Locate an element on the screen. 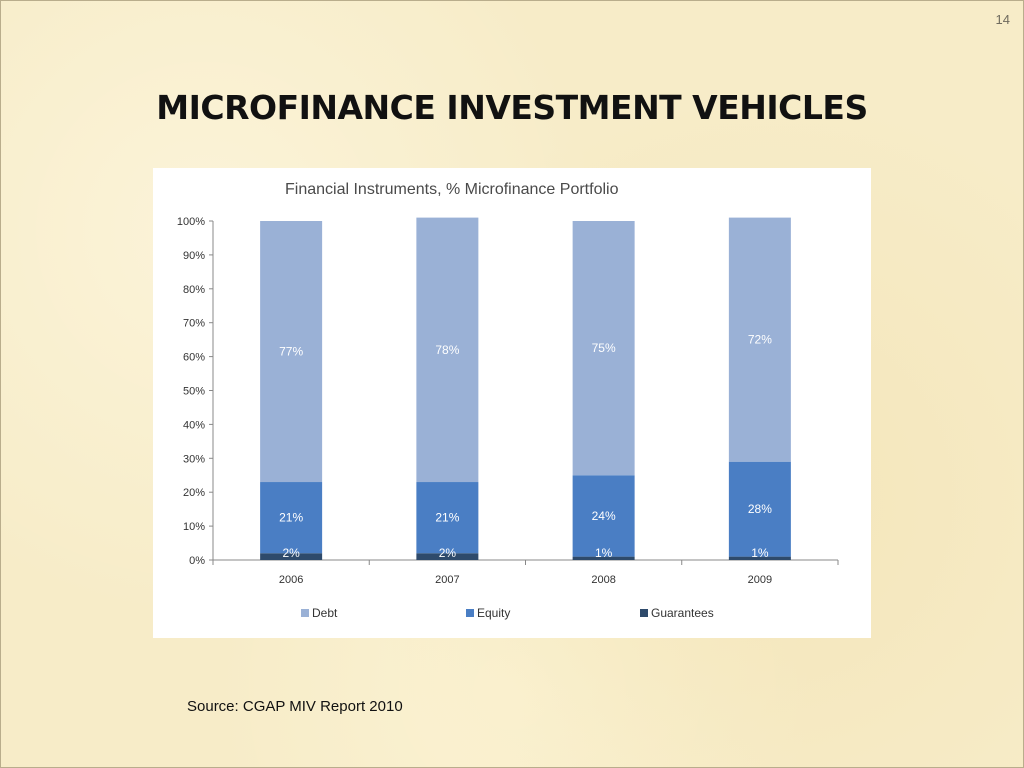 The image size is (1024, 768). data-label-debt-2007: 78% is located at coordinates (447, 350).